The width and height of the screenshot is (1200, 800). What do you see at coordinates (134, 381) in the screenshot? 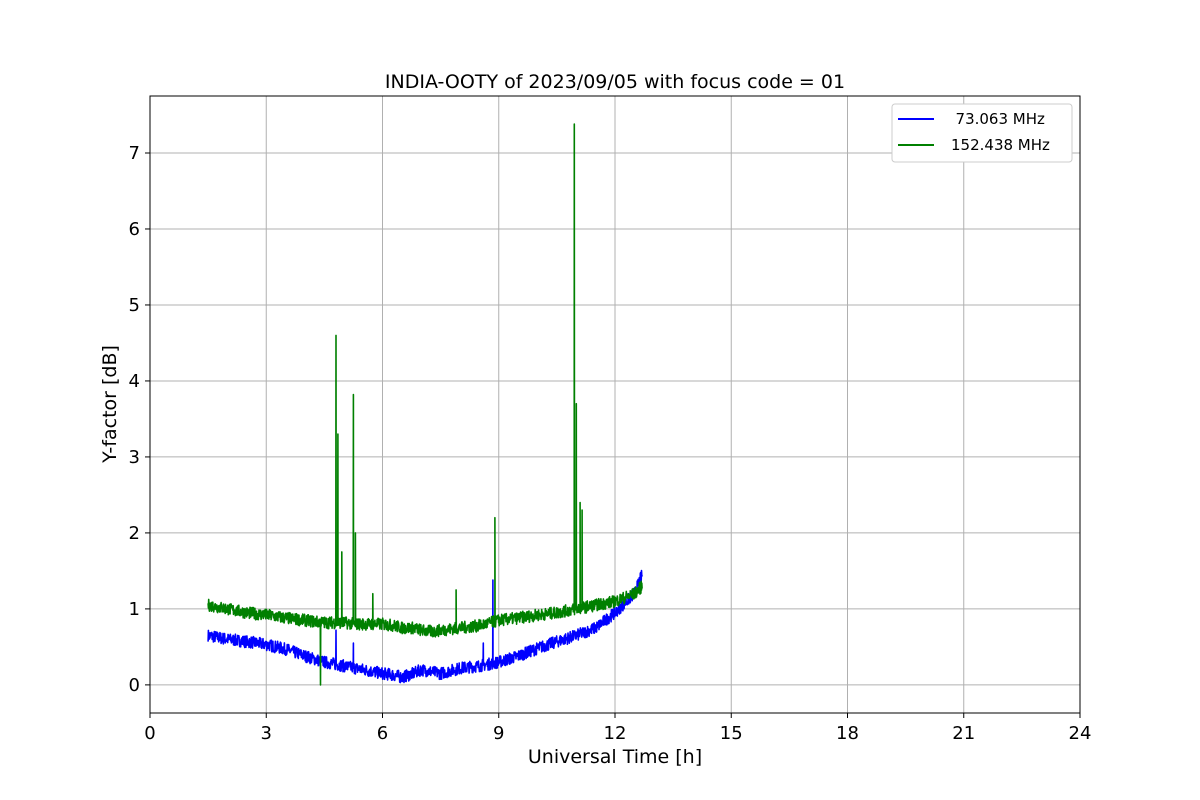
I see `y-tick-label: 4` at bounding box center [134, 381].